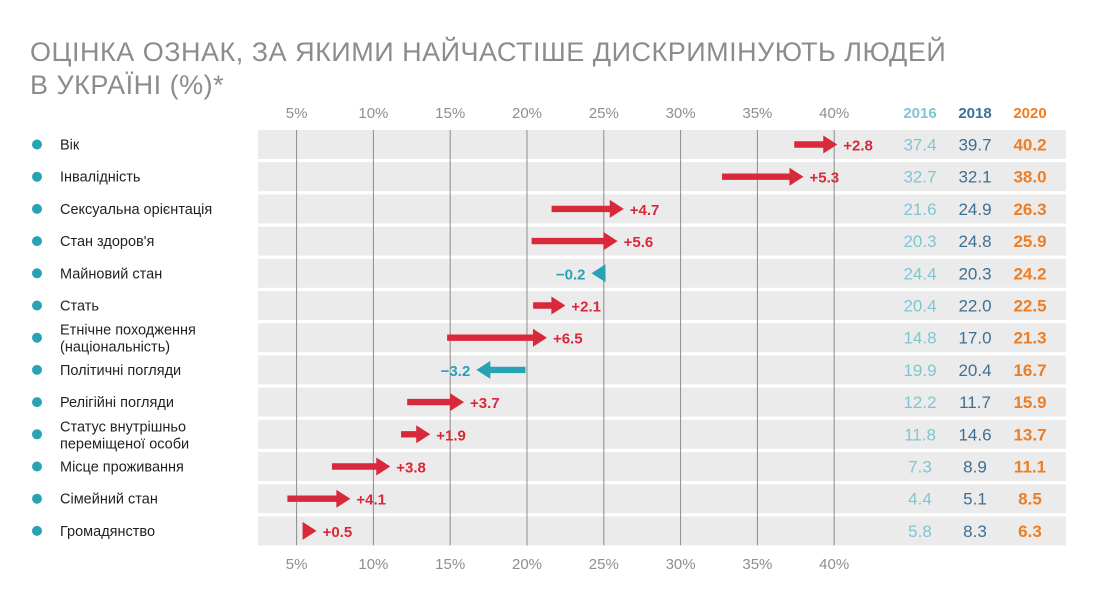  What do you see at coordinates (974, 434) in the screenshot?
I see `value-2018: 14.6` at bounding box center [974, 434].